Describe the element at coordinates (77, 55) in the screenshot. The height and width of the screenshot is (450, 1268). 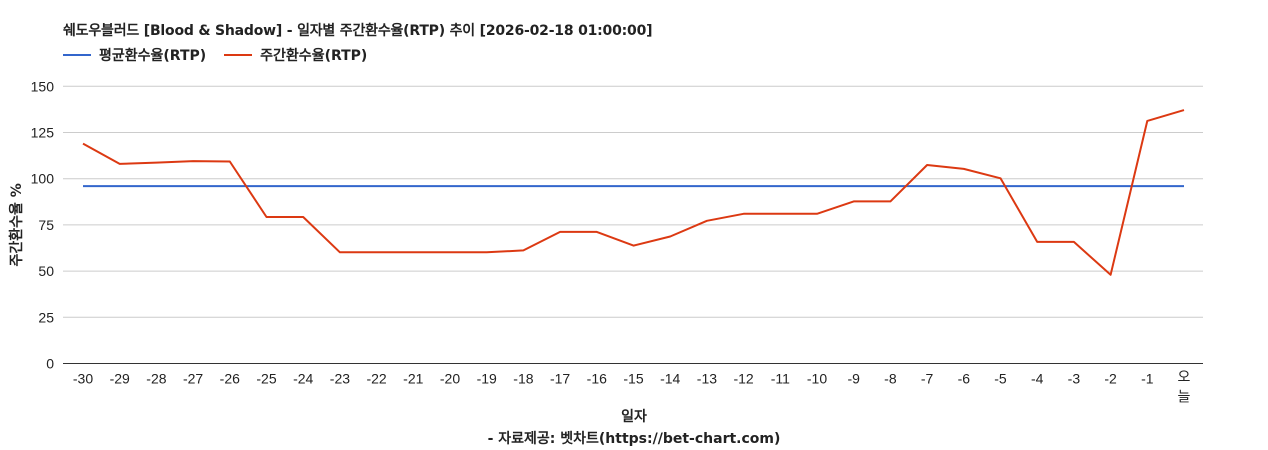
I see `legend-swatch-blue-line-icon` at that location.